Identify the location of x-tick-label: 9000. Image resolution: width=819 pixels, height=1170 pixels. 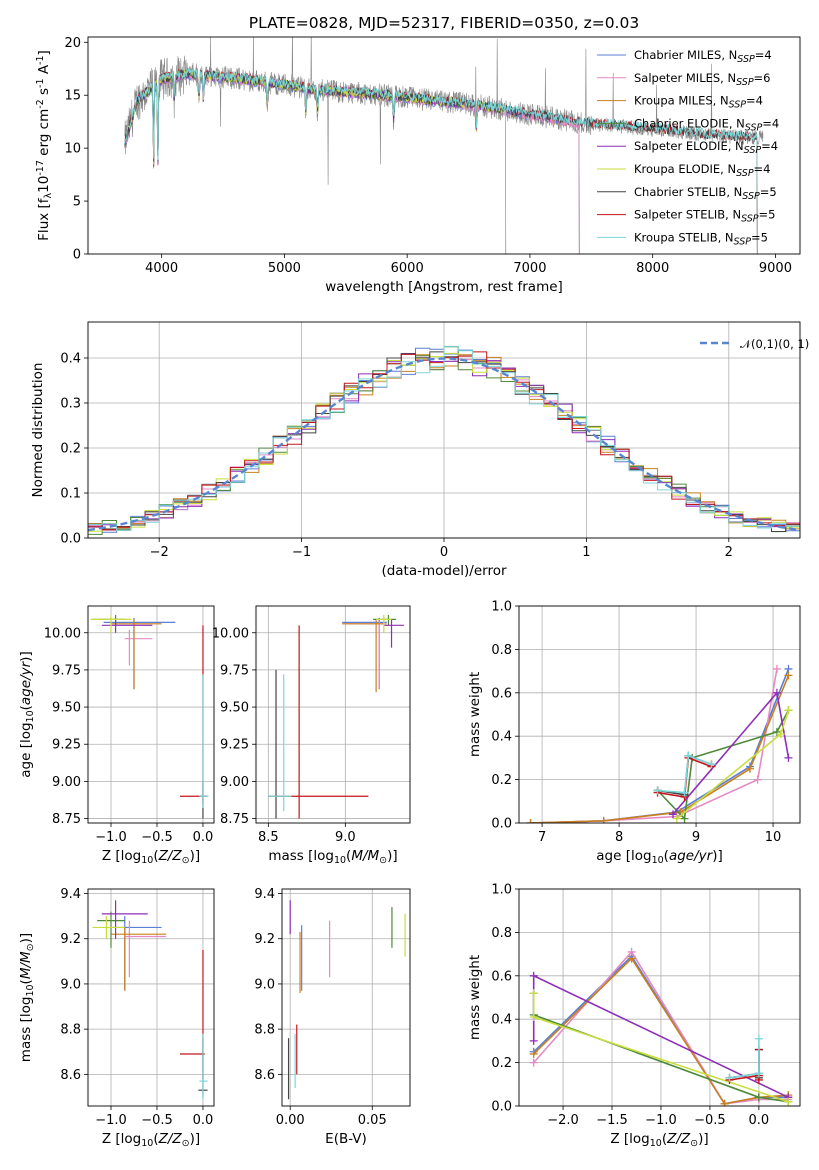
(775, 268).